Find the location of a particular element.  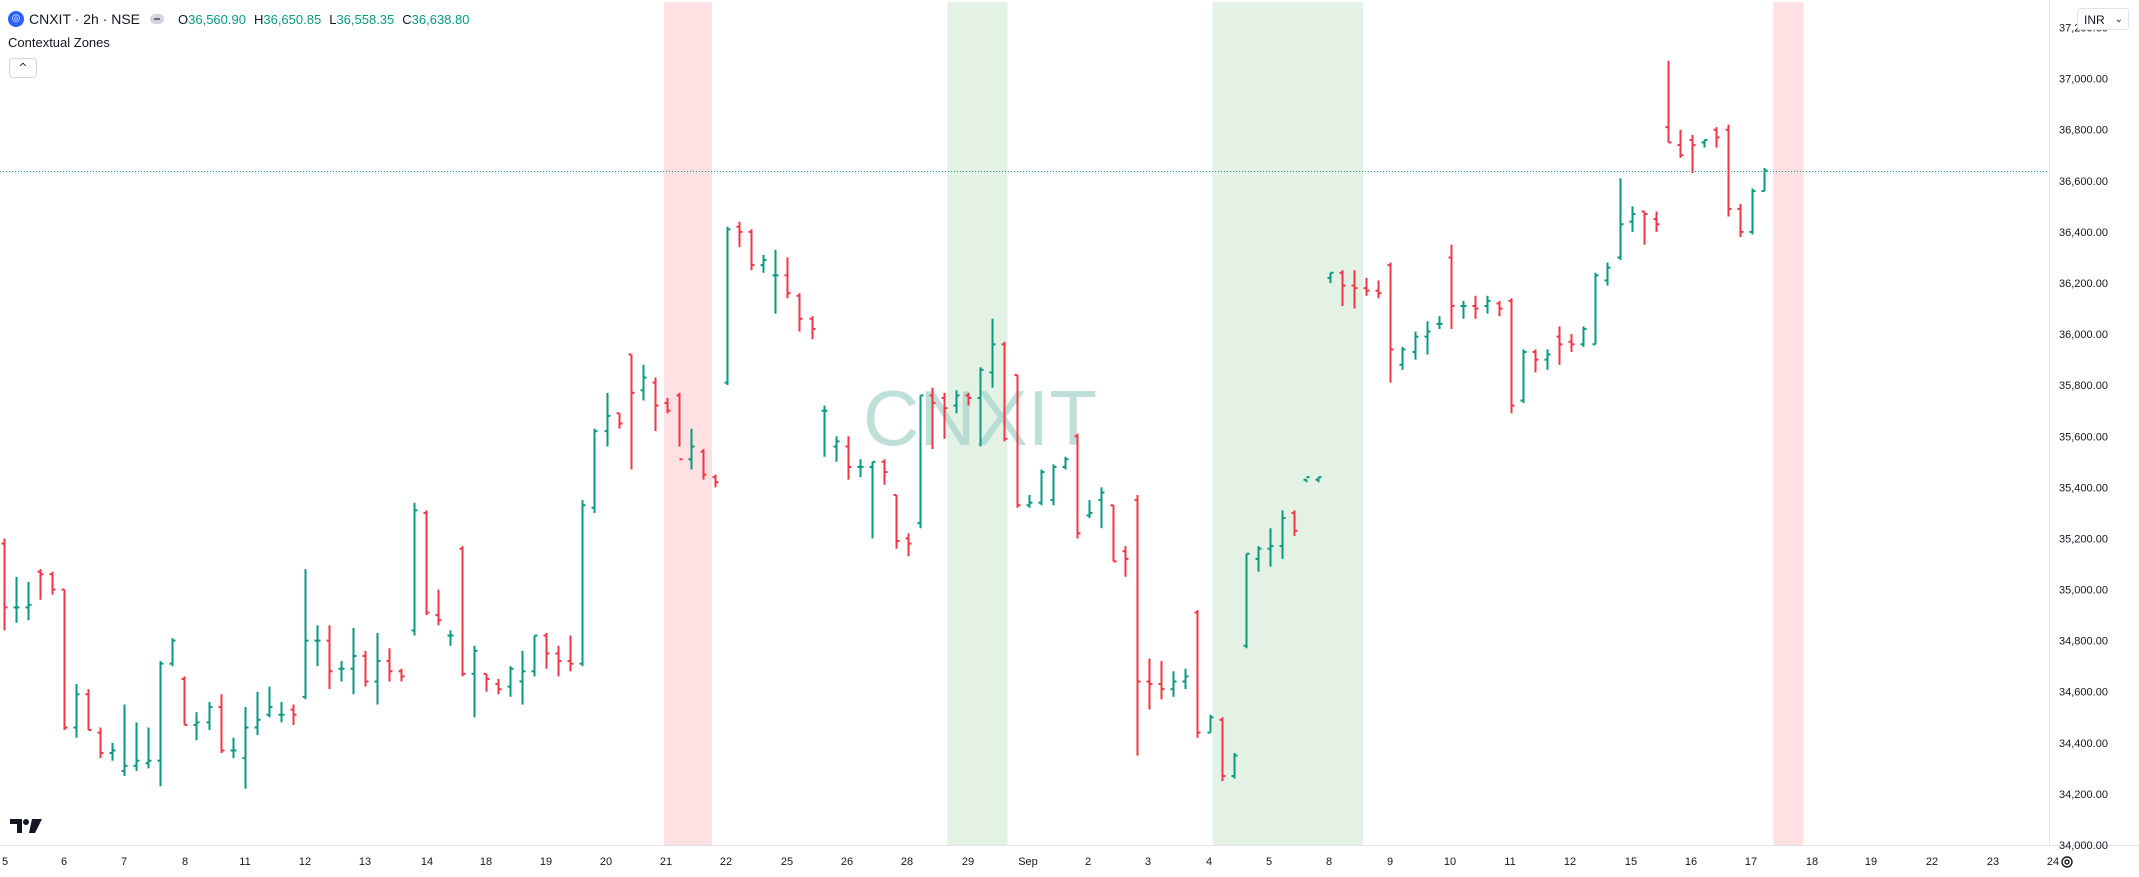

ohlc-open: O36,560.90 is located at coordinates (212, 19).